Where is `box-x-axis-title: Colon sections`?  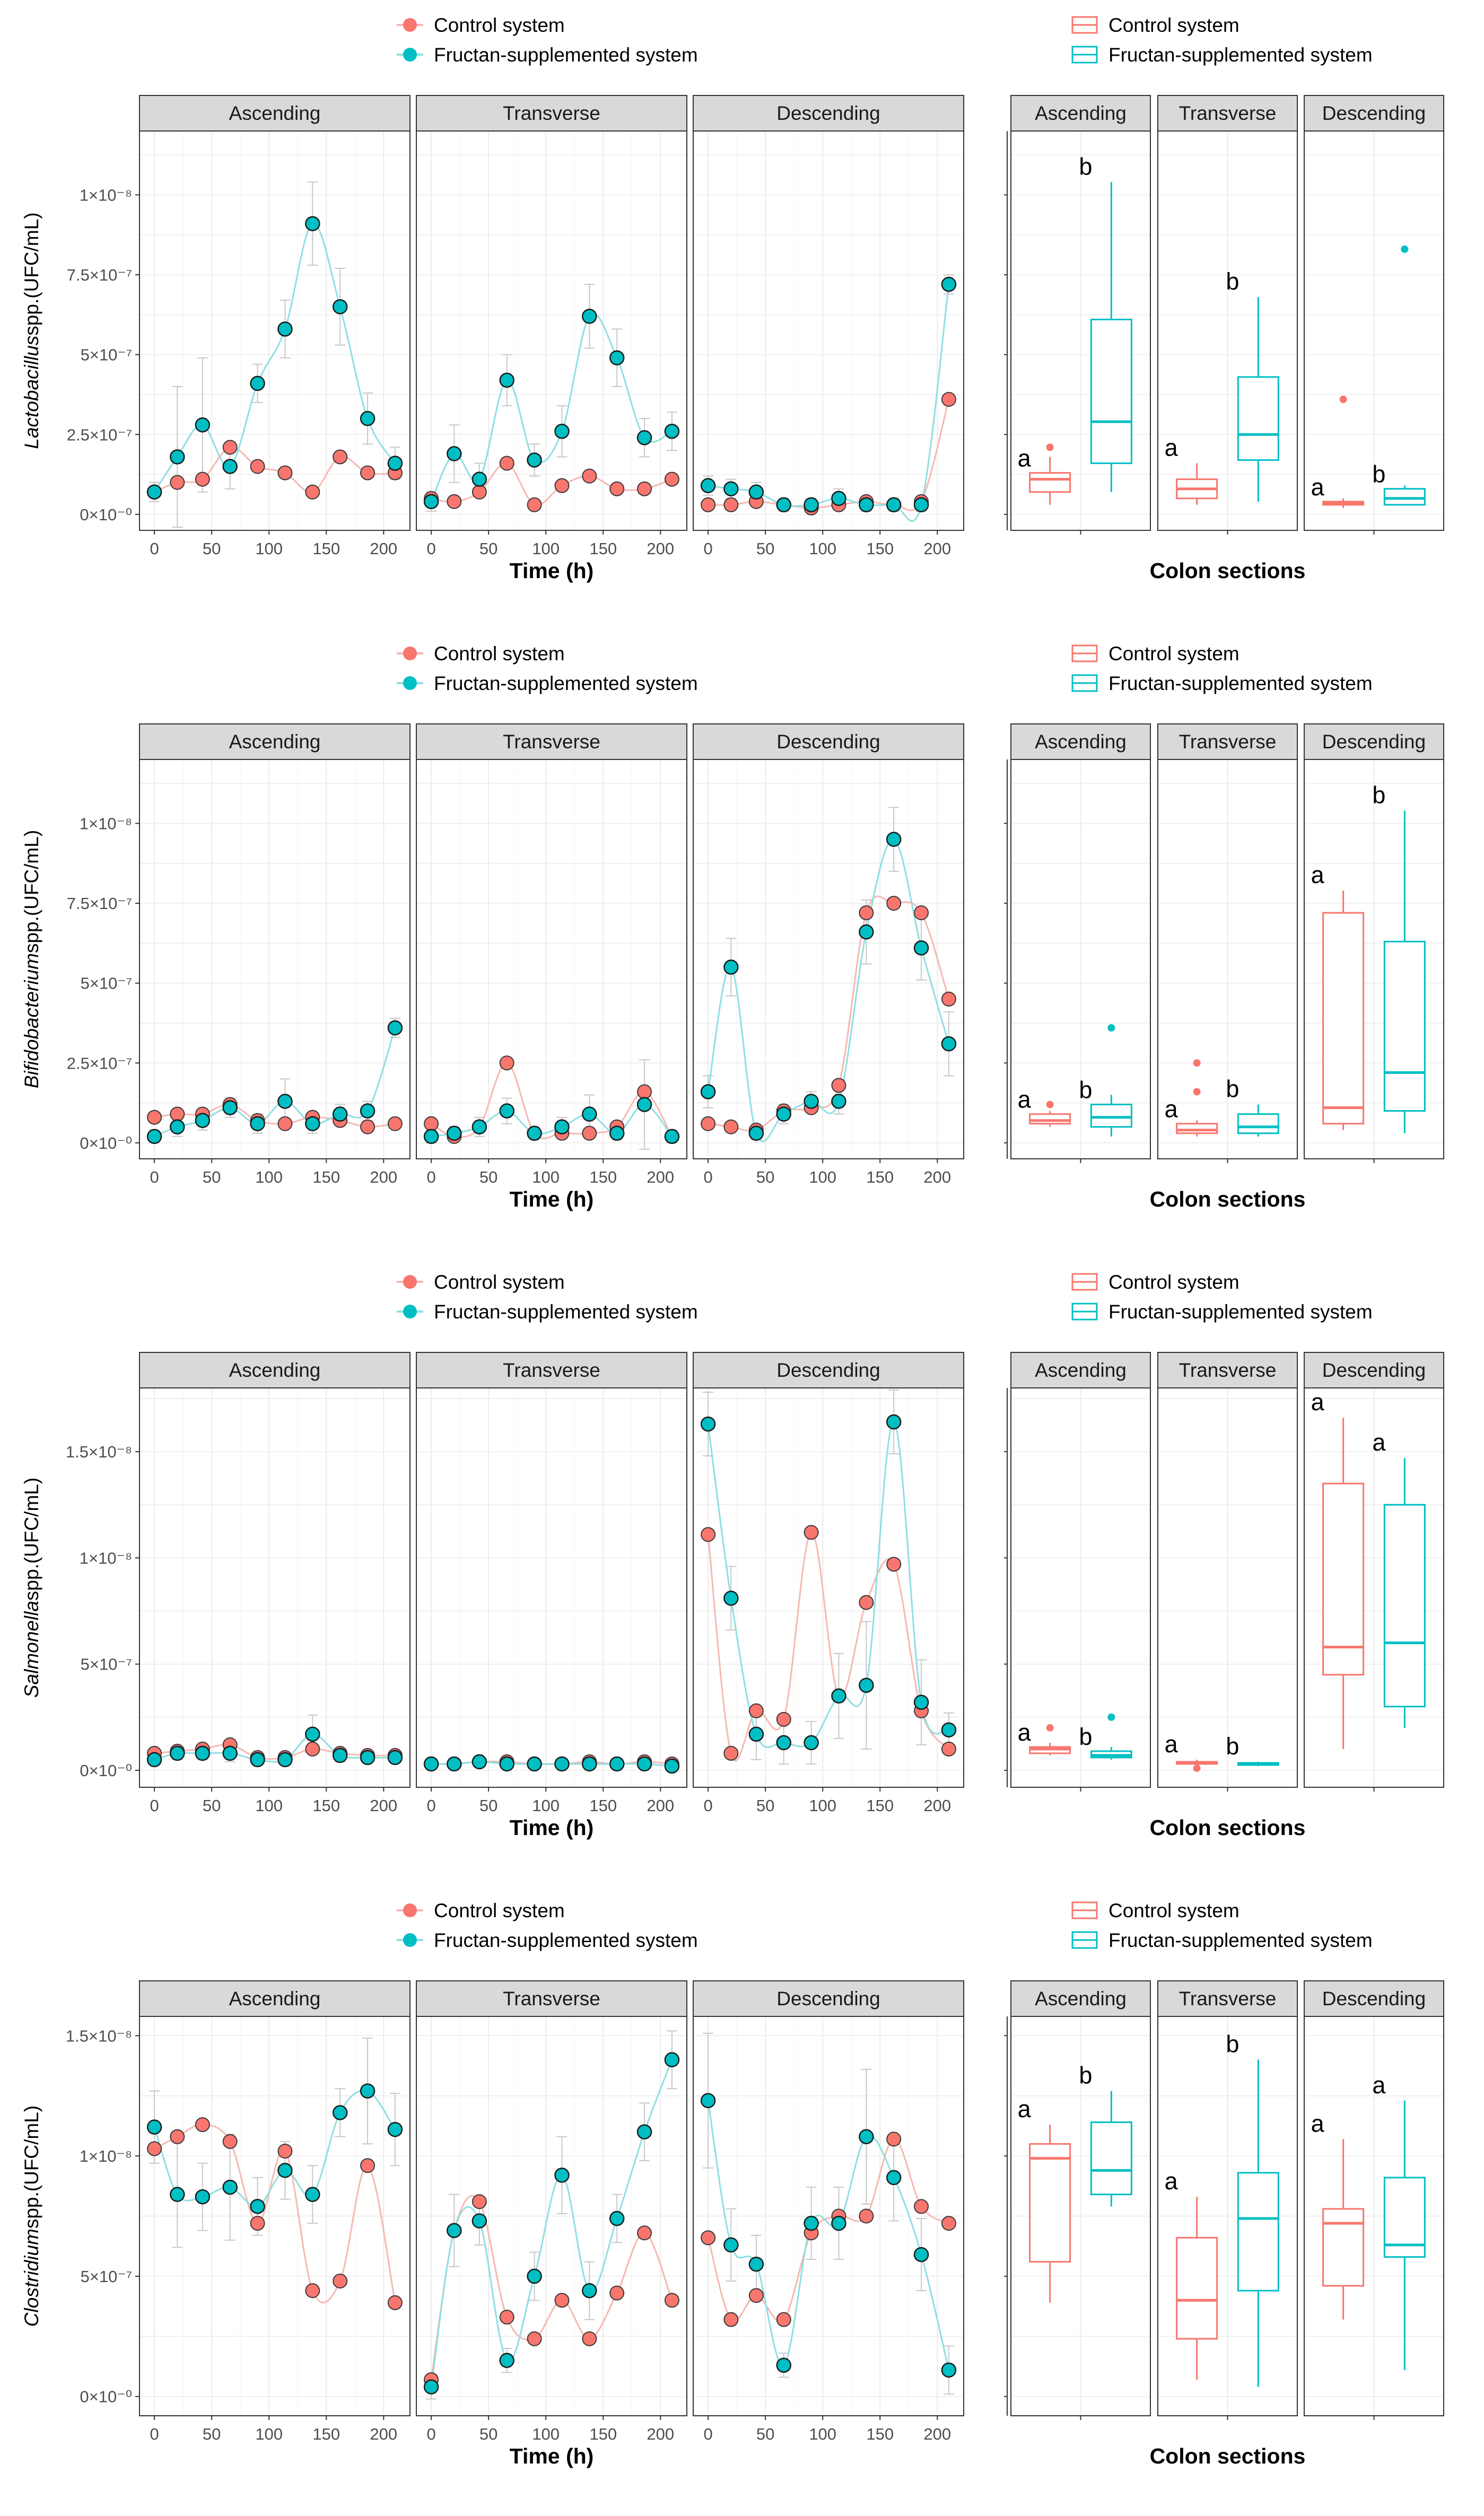
box-x-axis-title: Colon sections is located at coordinates (1228, 2456).